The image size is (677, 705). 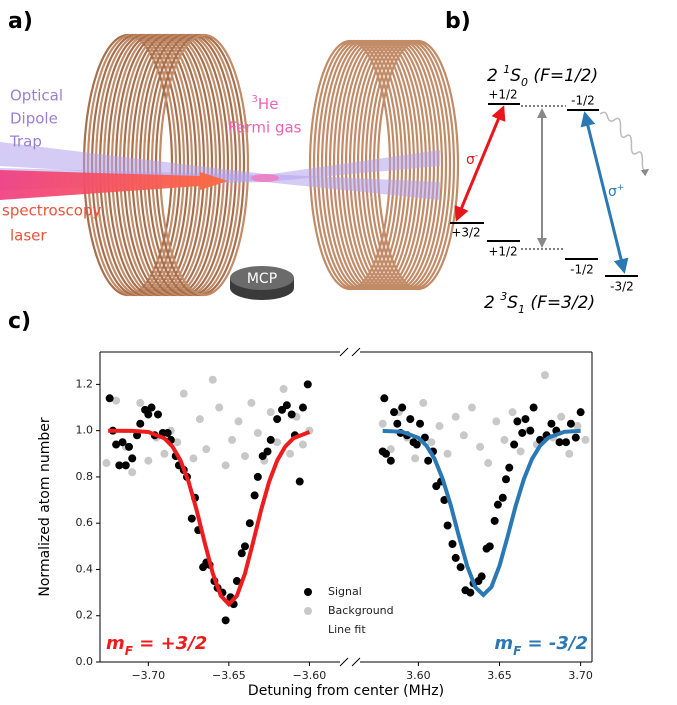 I want to click on x-tick-label: −3.65, so click(x=229, y=675).